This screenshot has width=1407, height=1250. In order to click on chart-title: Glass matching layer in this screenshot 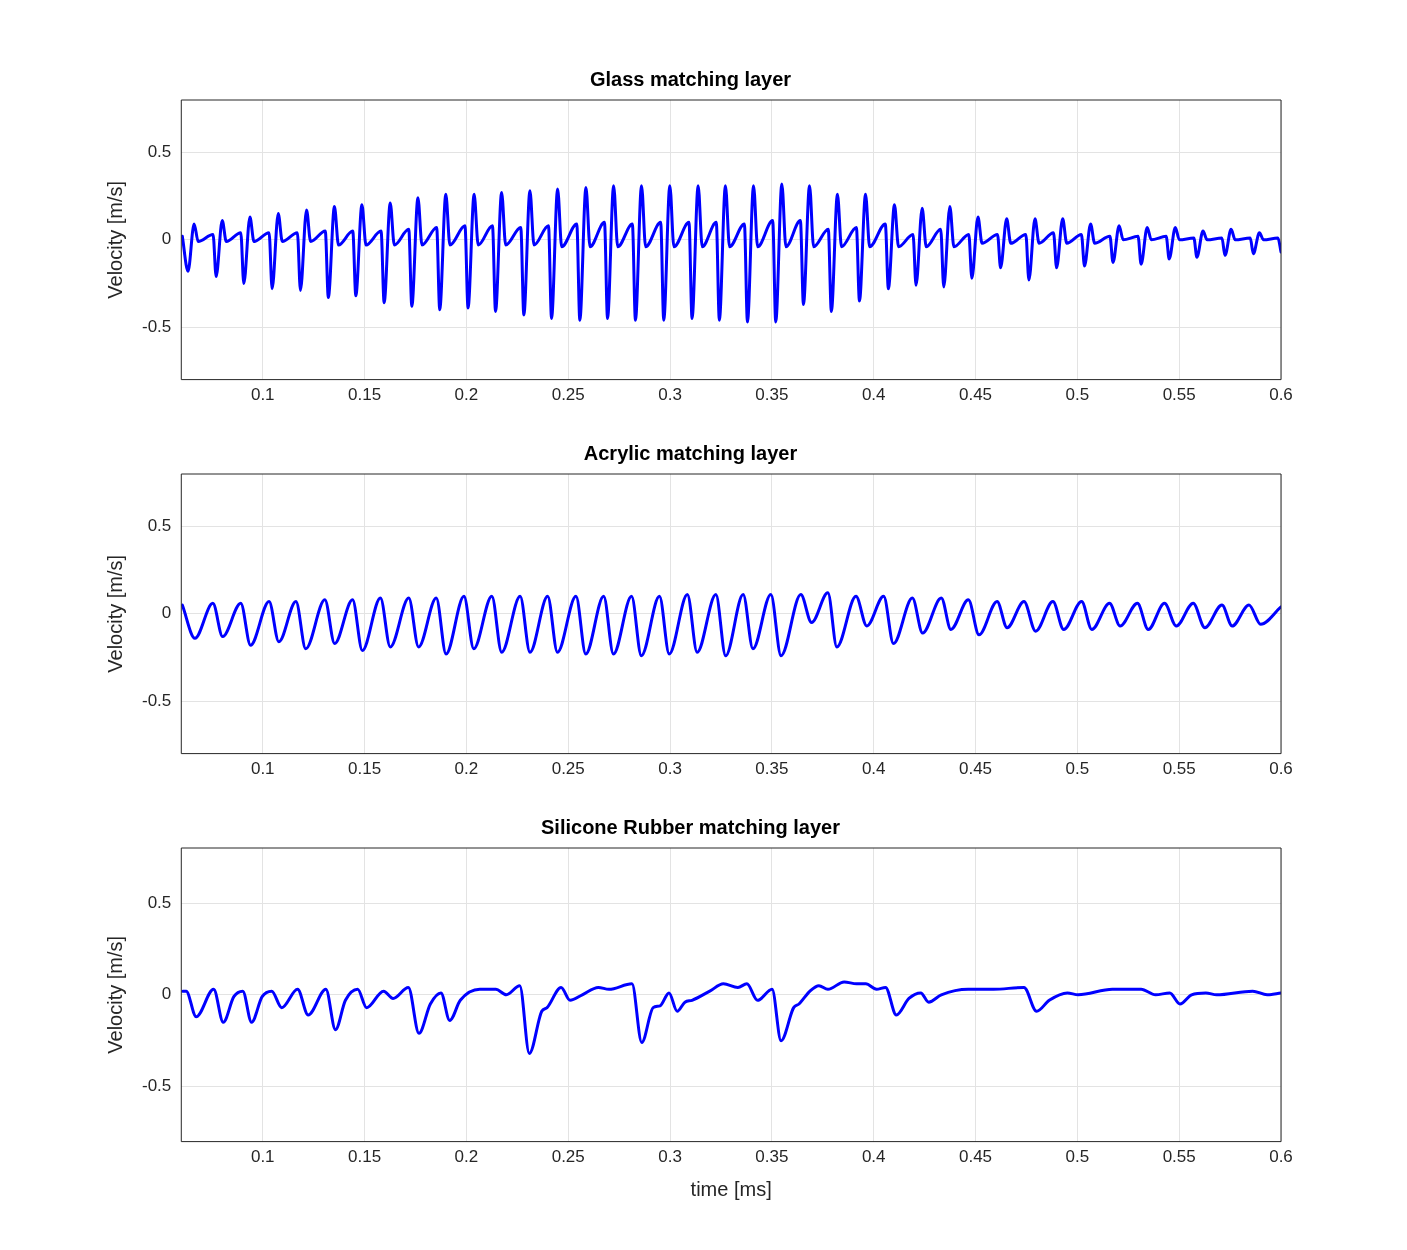, I will do `click(690, 78)`.